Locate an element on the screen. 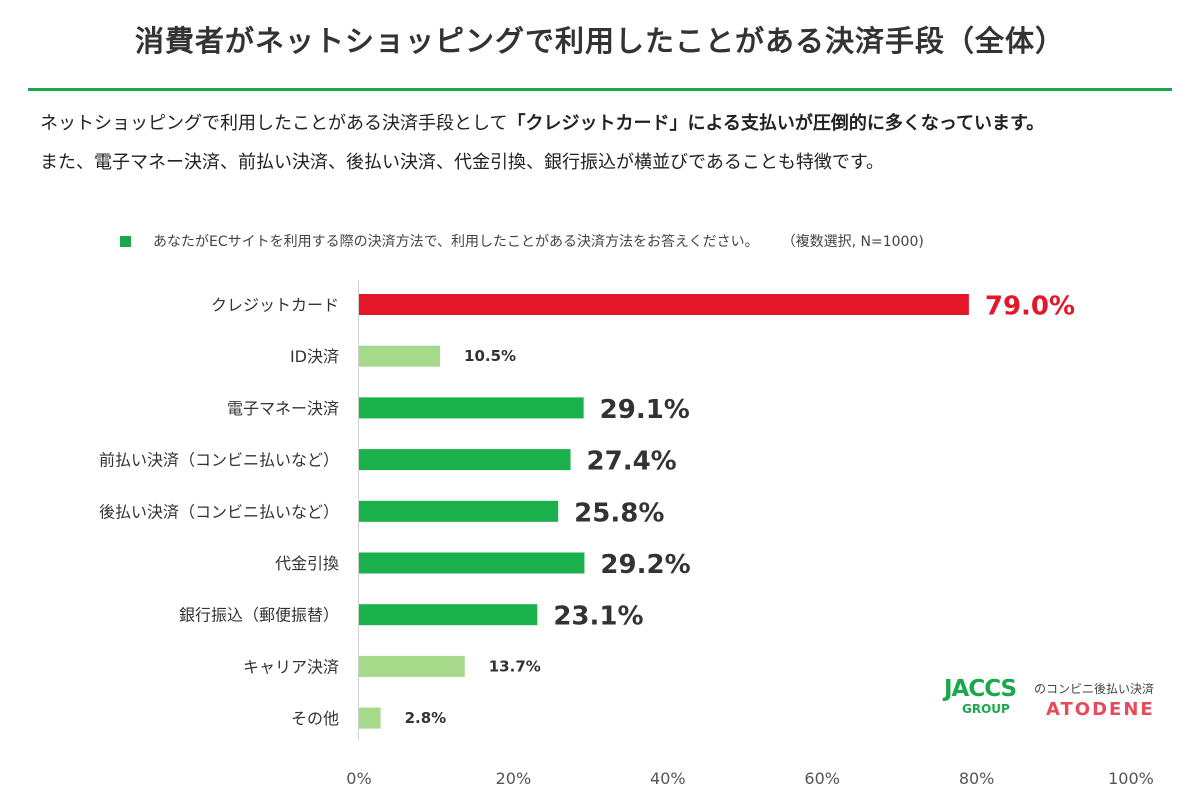 This screenshot has width=1200, height=812. logo-tagline: のコンビニ後払い決済 is located at coordinates (1094, 689).